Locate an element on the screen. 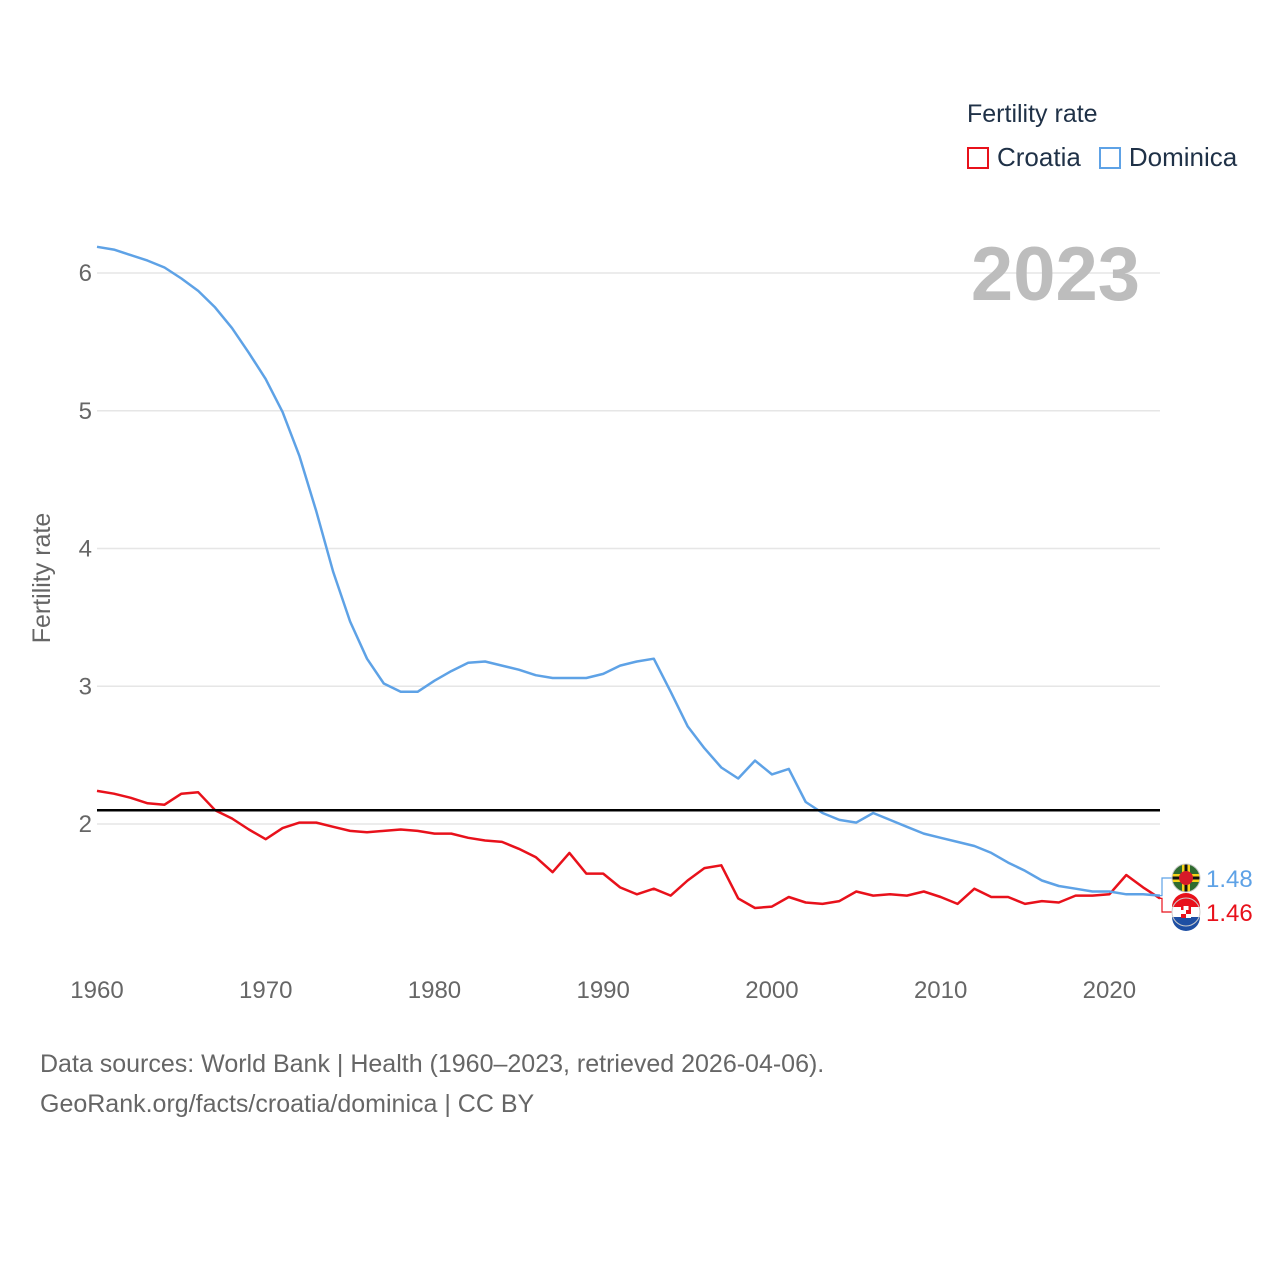 This screenshot has height=1280, width=1280. flag-dominica-icon is located at coordinates (1186, 878).